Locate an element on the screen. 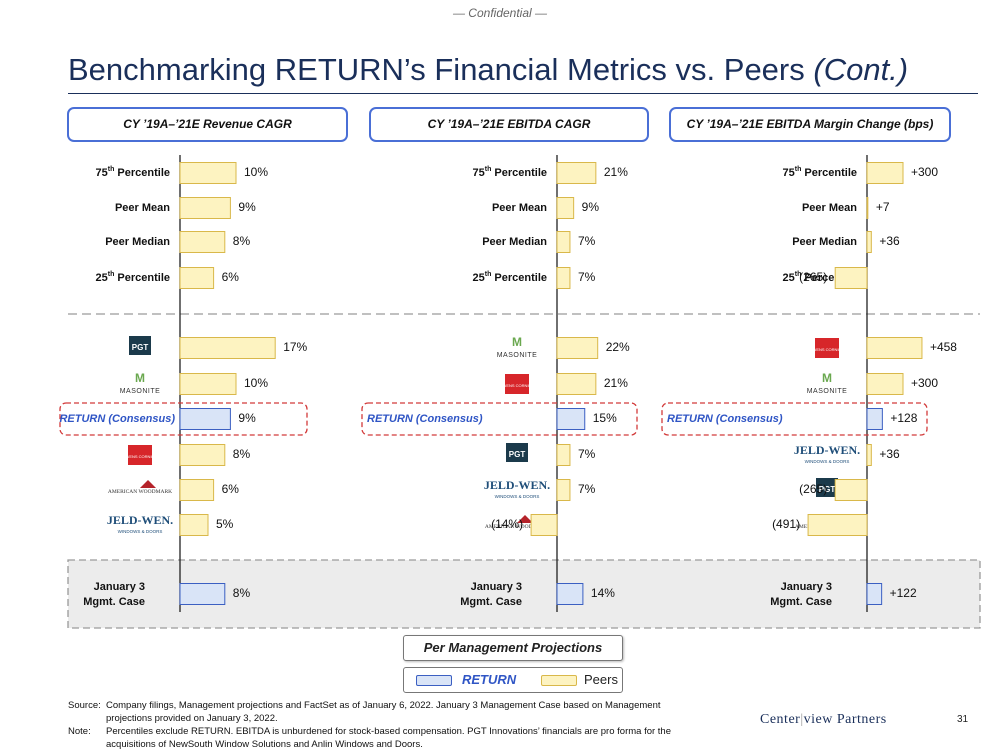 The image size is (1000, 751). chart-3-mgmt-line2: Mgmt. Case is located at coordinates (801, 602).